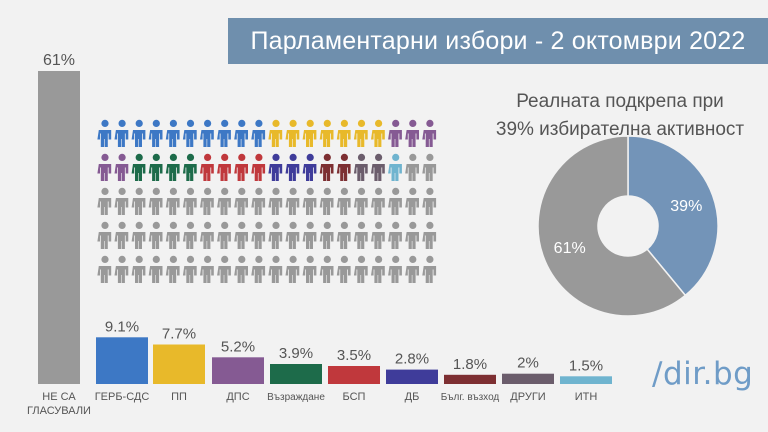 This screenshot has width=768, height=432. Describe the element at coordinates (412, 397) in the screenshot. I see `bar-category-label: ДБ` at that location.